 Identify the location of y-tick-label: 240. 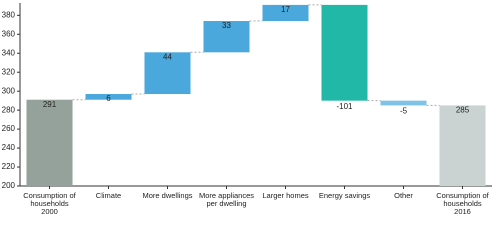
(9, 147).